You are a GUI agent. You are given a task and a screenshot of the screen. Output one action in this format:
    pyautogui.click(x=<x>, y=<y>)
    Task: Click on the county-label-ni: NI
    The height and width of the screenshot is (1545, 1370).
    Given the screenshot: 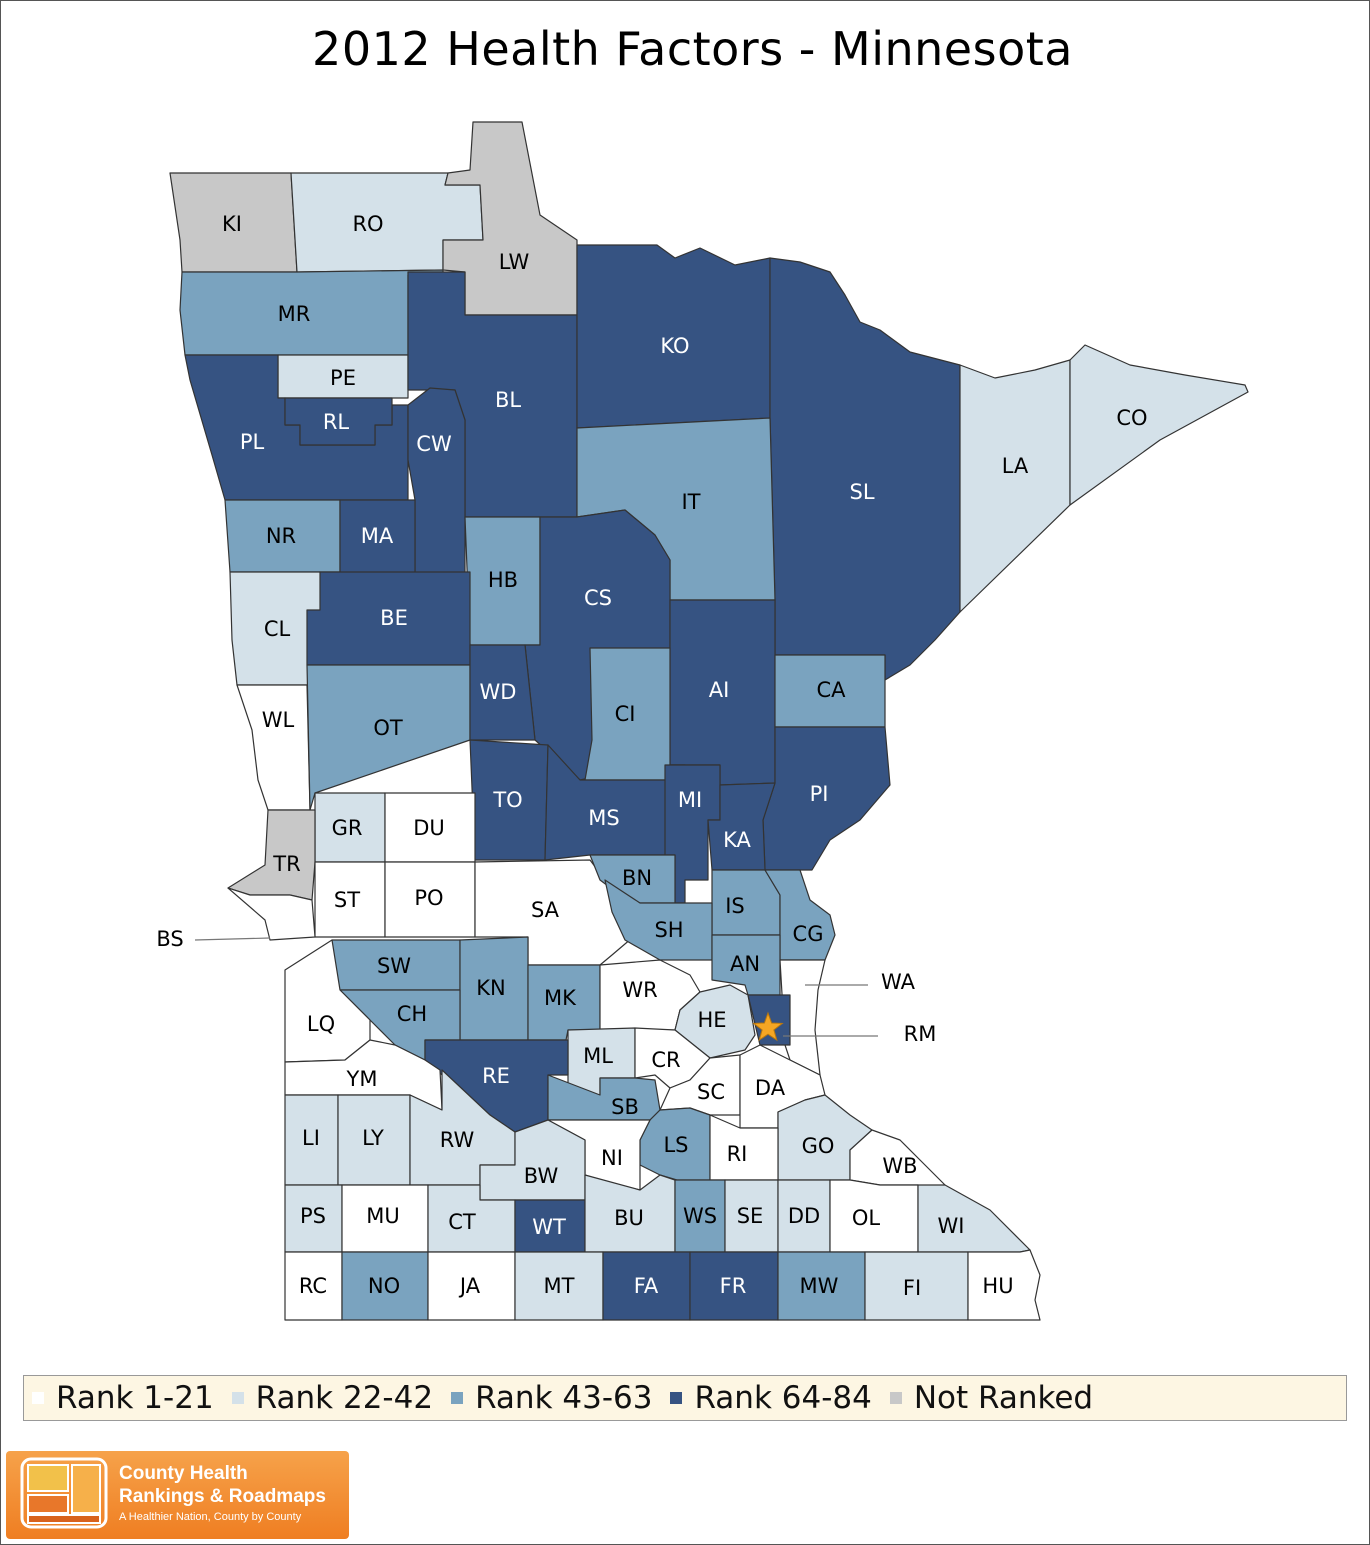 What is the action you would take?
    pyautogui.click(x=612, y=1158)
    